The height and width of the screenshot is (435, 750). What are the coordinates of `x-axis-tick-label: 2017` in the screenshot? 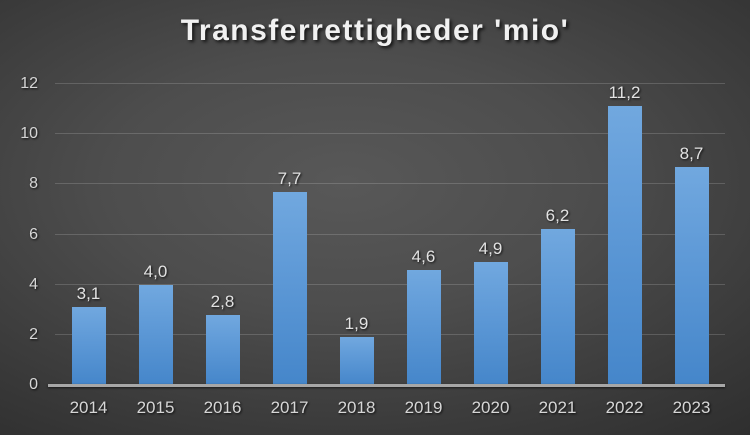 It's located at (289, 407).